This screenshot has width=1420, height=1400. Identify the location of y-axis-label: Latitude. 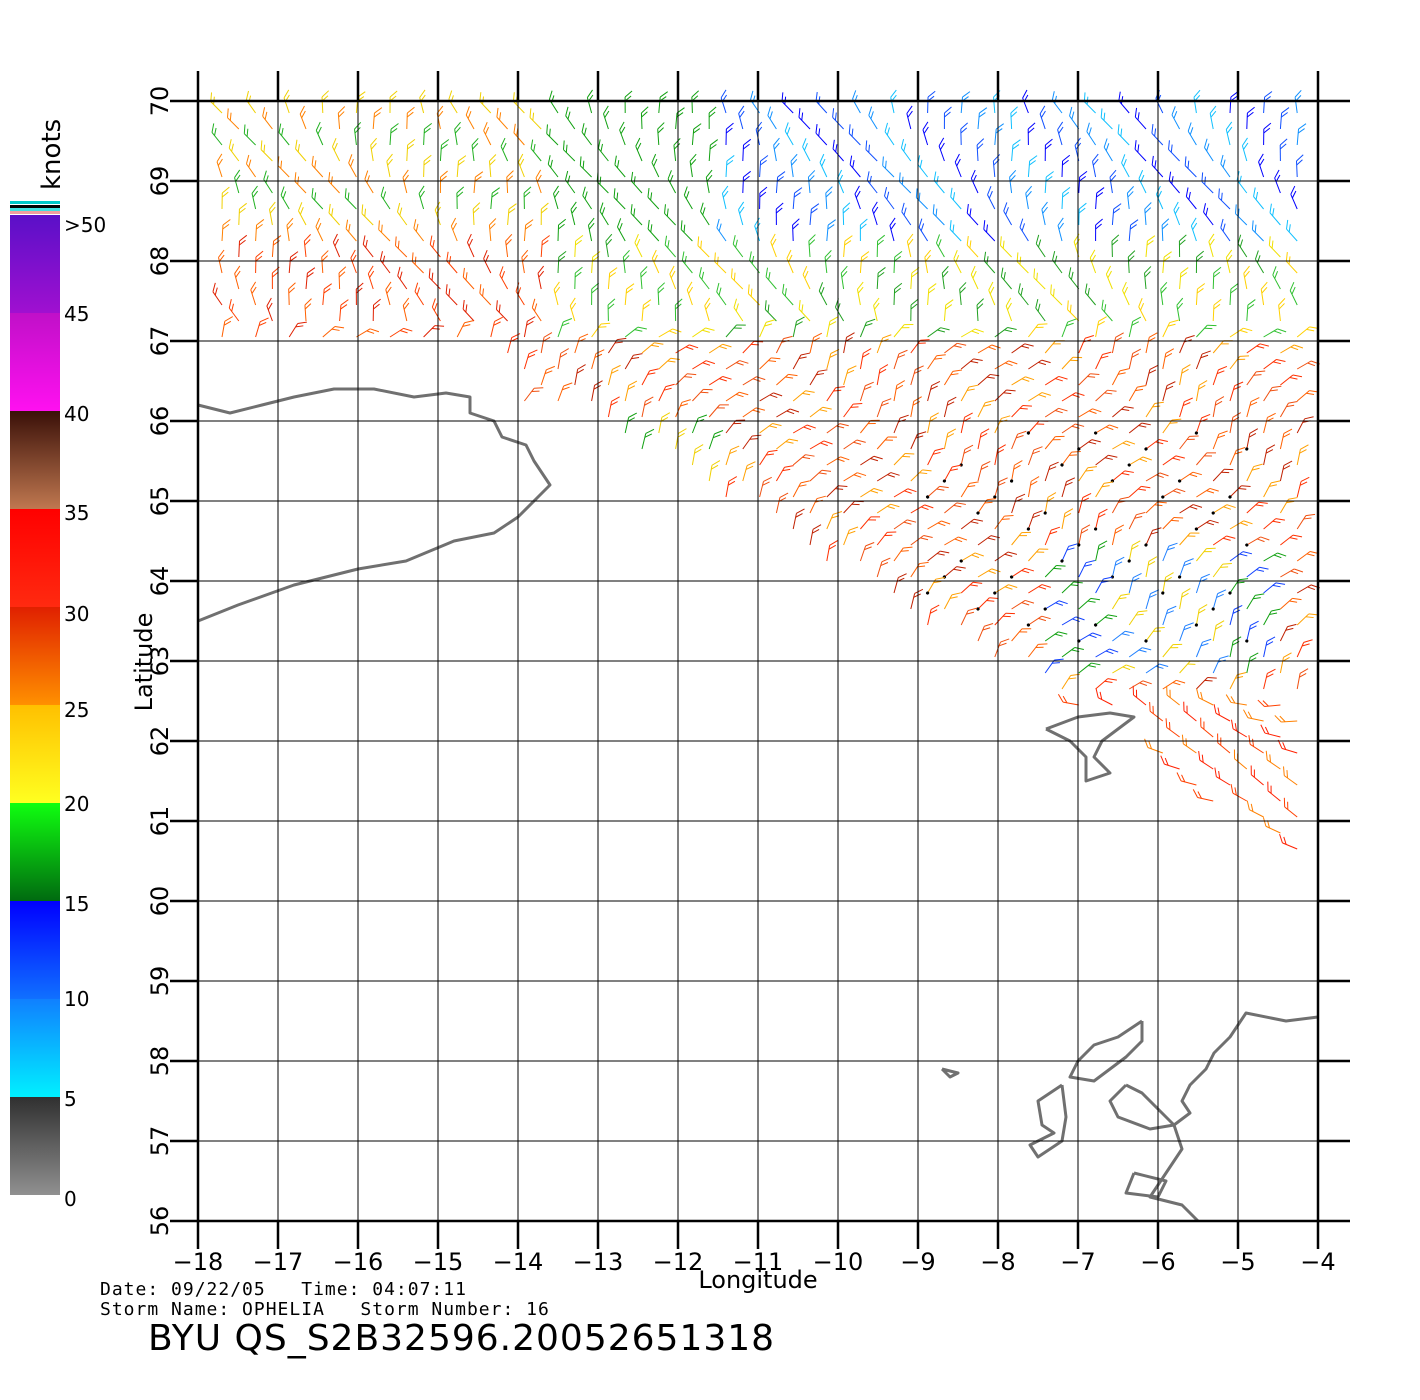
(144, 662).